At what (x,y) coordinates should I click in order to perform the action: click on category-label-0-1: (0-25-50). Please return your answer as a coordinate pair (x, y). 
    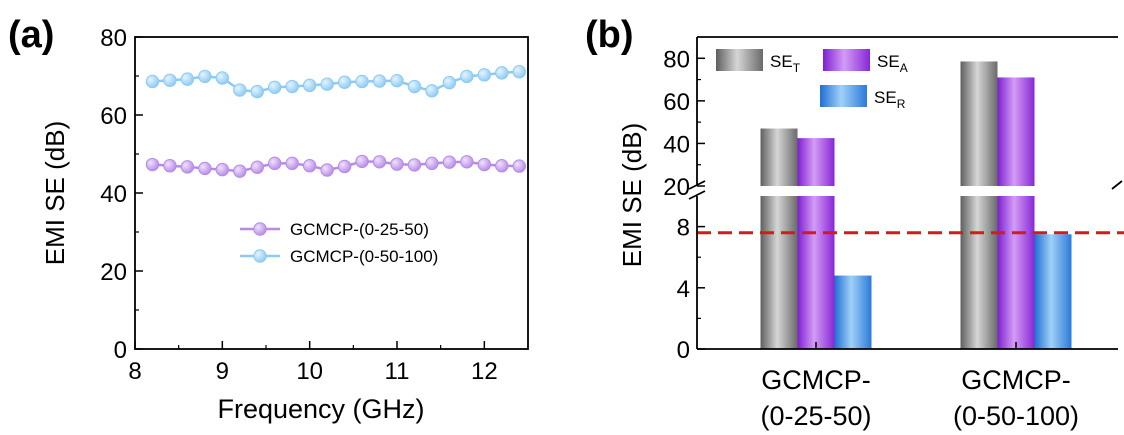
    Looking at the image, I should click on (815, 416).